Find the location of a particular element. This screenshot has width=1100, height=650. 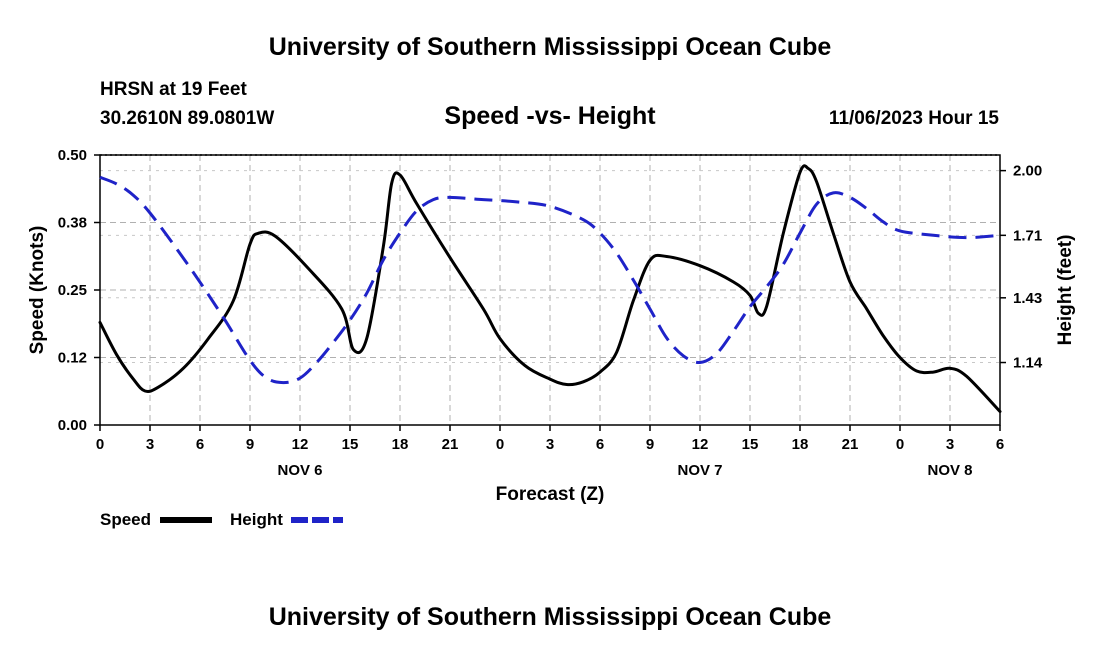

y-tick-label: 0.25 is located at coordinates (72, 290).